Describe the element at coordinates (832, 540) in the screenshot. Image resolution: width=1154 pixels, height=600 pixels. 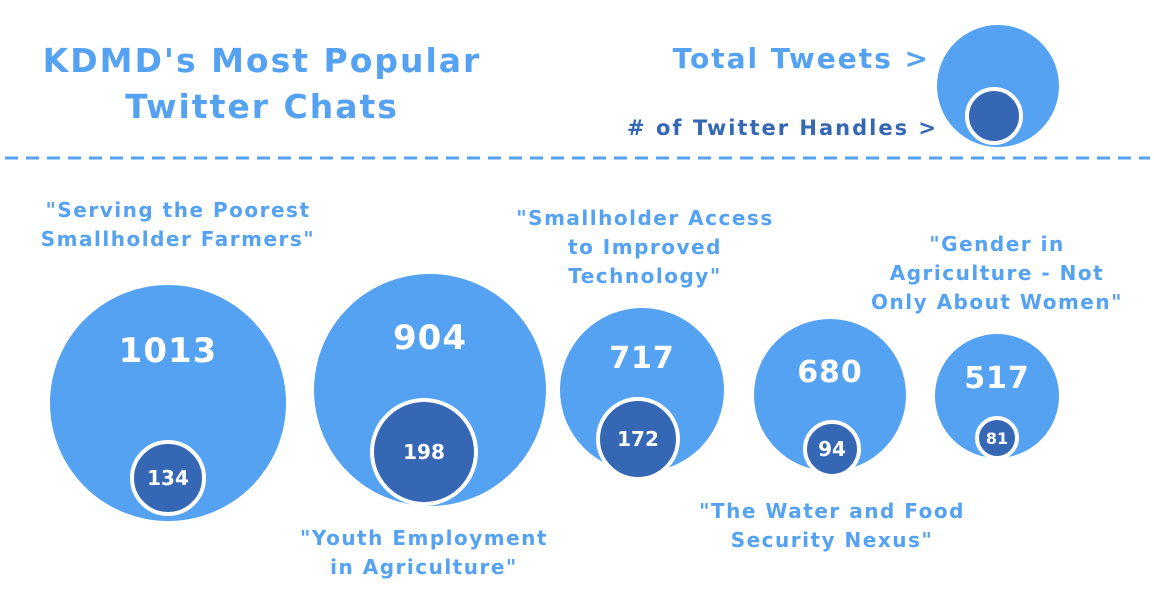
I see `chat-label-4-line-2: Security Nexus"` at that location.